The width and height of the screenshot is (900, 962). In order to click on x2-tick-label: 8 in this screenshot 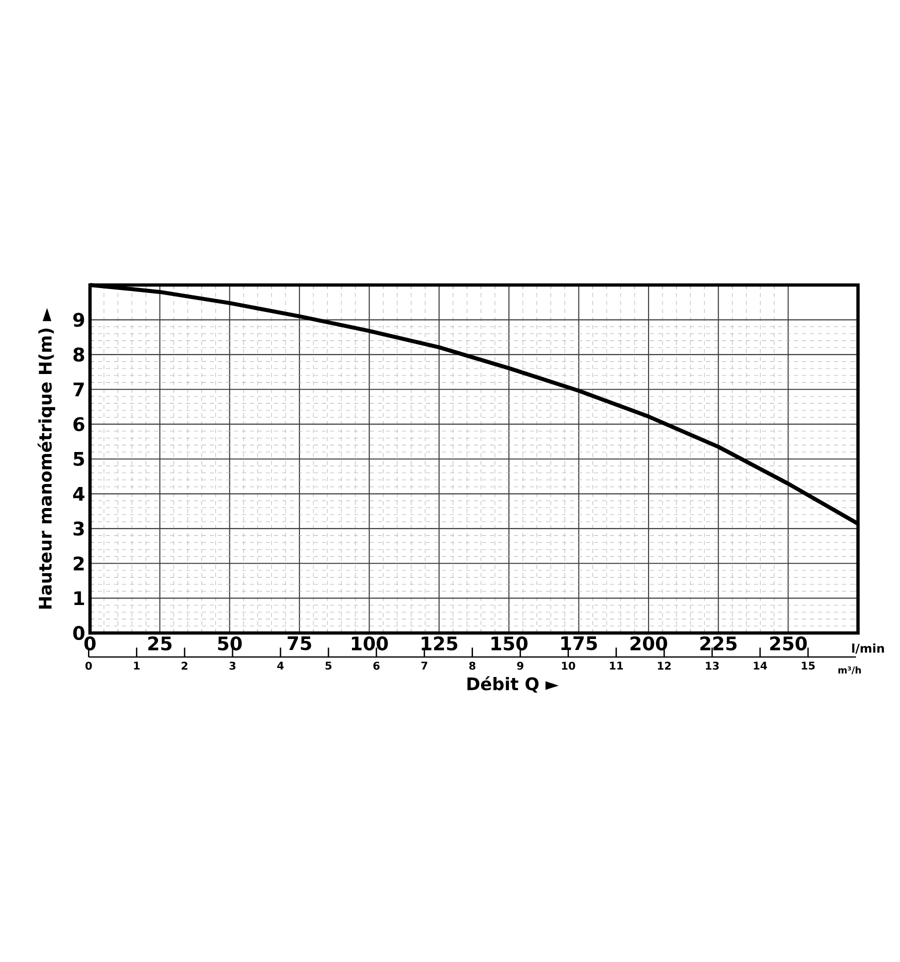, I will do `click(472, 666)`.